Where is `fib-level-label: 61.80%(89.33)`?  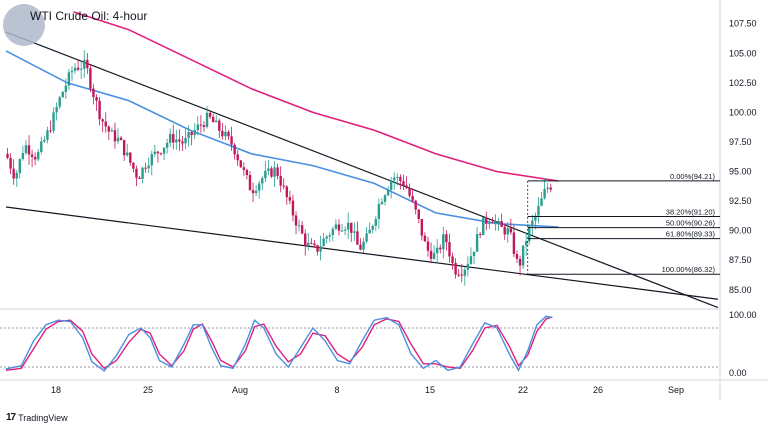
fib-level-label: 61.80%(89.33) is located at coordinates (691, 234).